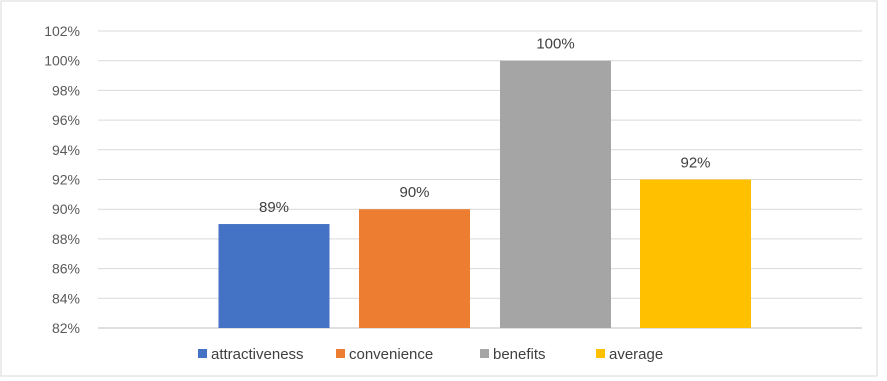 The image size is (887, 381). What do you see at coordinates (414, 268) in the screenshot?
I see `bar-convenience` at bounding box center [414, 268].